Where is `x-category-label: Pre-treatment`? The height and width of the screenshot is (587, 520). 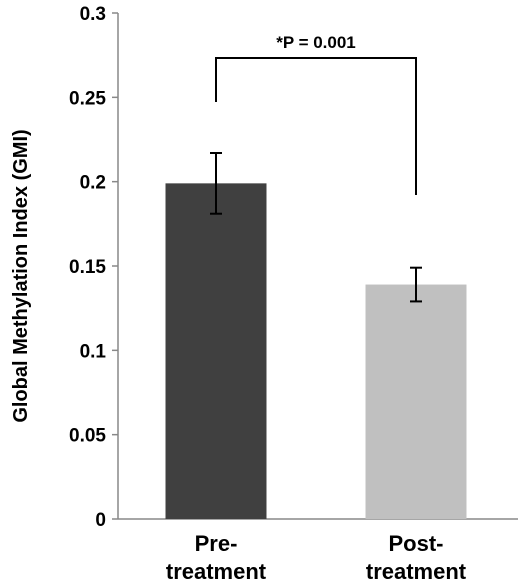
x-category-label: Pre-treatment is located at coordinates (216, 557).